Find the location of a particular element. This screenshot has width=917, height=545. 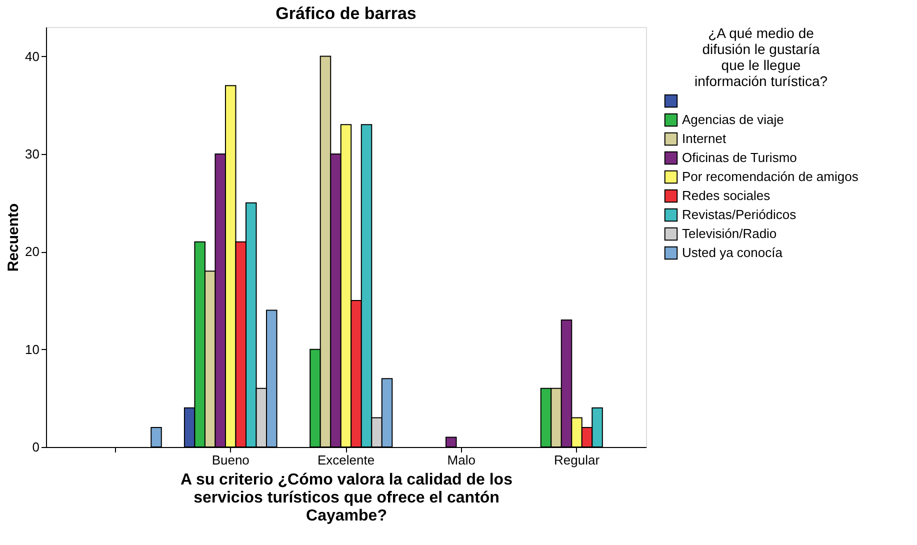

y-tick-label: 20 is located at coordinates (32, 252).